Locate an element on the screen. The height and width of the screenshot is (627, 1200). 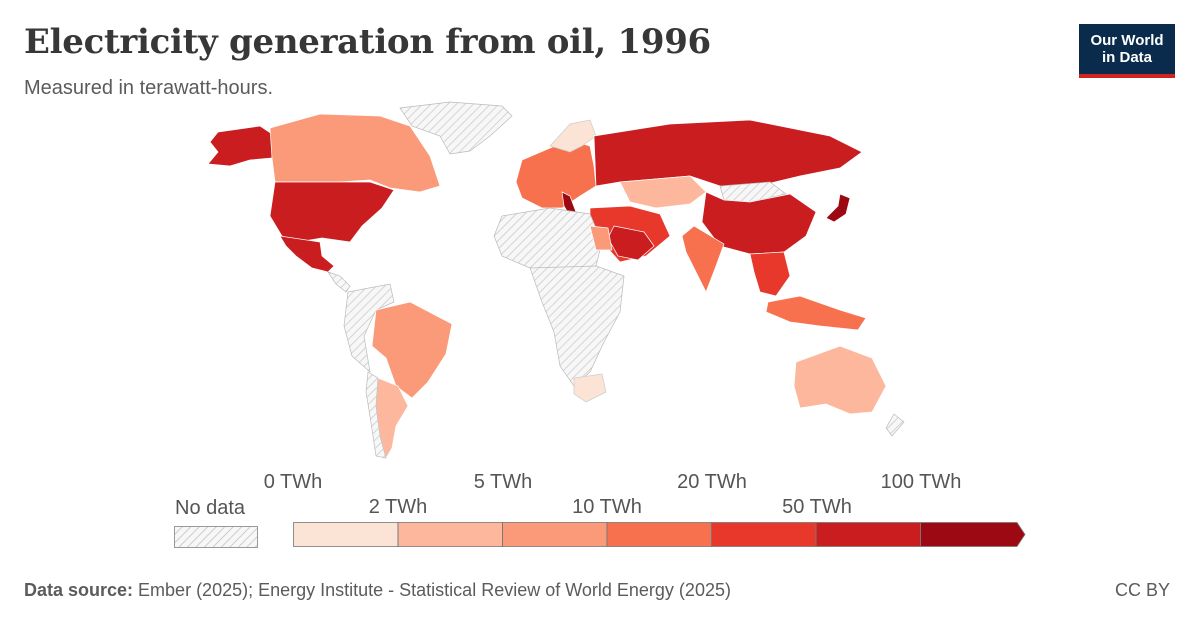
region-new-zealand is located at coordinates (895, 425).